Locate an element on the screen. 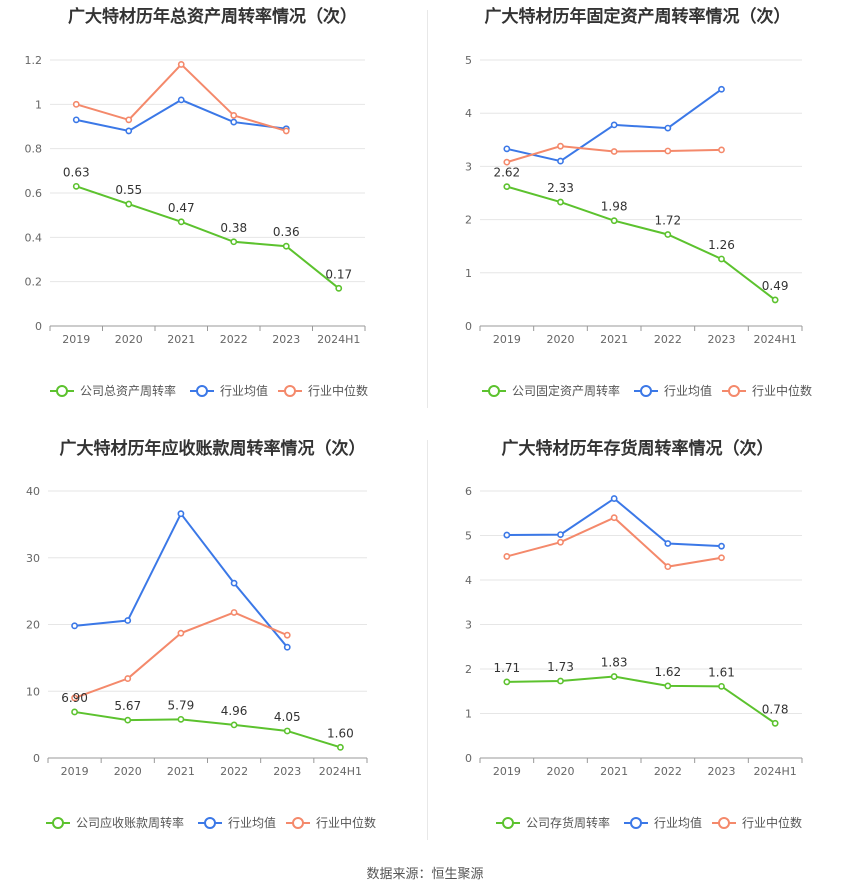  x-tick-label: 2021 is located at coordinates (181, 771).